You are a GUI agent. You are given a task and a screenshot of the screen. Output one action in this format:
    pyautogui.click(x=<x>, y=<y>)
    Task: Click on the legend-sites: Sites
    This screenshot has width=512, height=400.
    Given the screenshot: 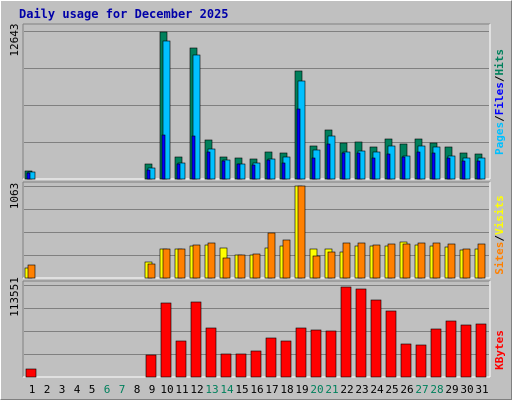 What is the action you would take?
    pyautogui.click(x=499, y=258)
    